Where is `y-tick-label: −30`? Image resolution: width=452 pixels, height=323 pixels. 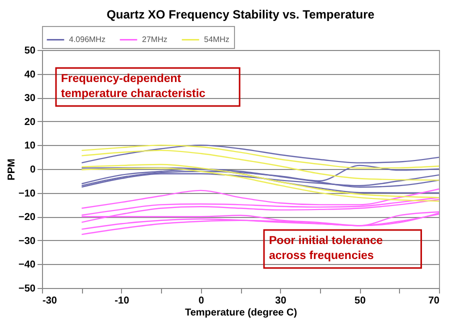 y-tick-label: −30 is located at coordinates (27, 241).